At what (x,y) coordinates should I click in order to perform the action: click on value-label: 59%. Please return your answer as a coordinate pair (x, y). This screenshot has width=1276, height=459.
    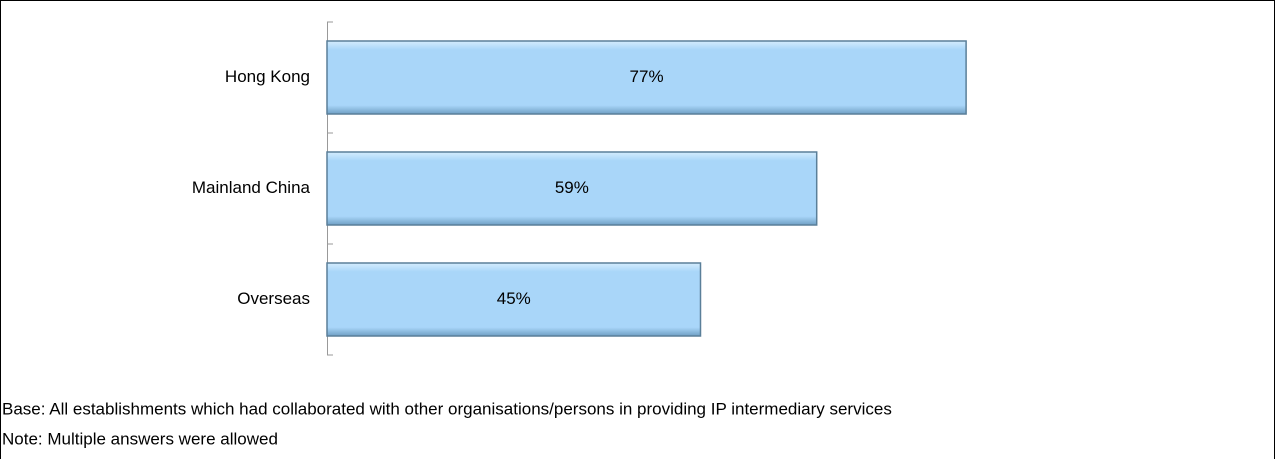
    Looking at the image, I should click on (572, 187).